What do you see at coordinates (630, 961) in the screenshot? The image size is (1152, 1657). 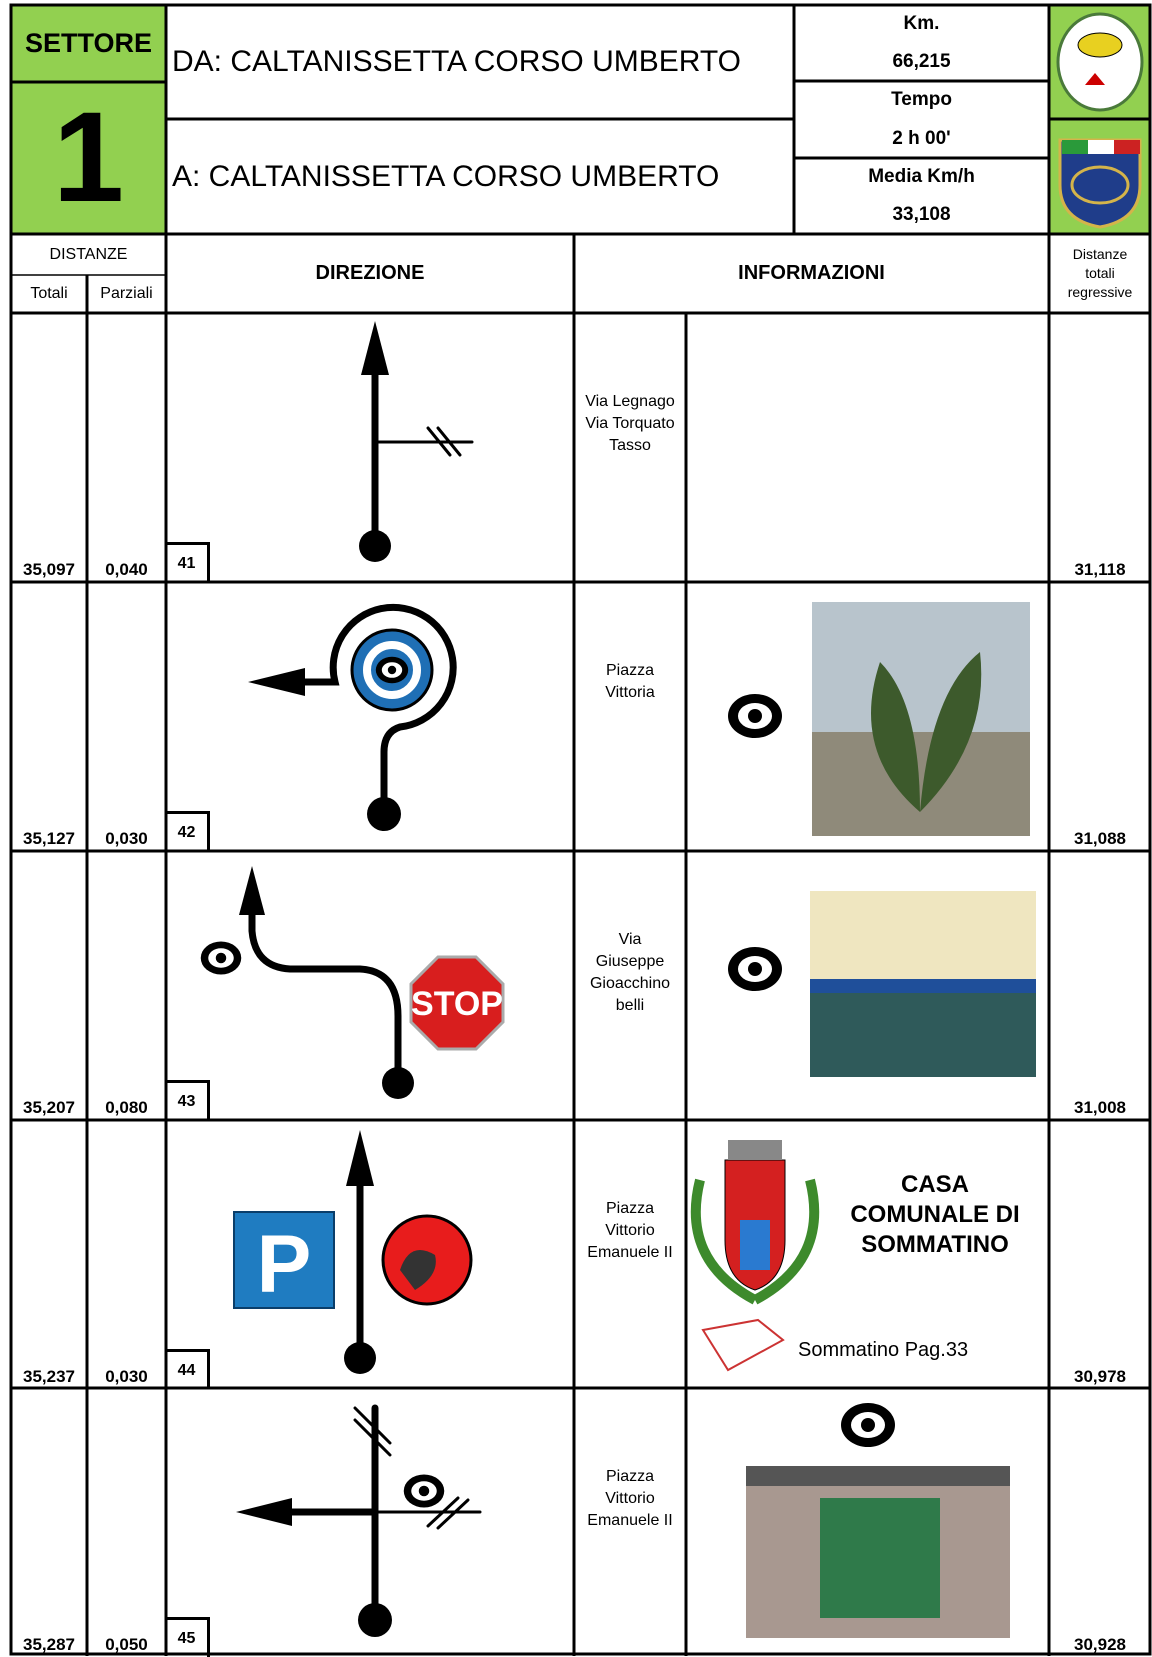 I see `street-line: Giuseppe` at bounding box center [630, 961].